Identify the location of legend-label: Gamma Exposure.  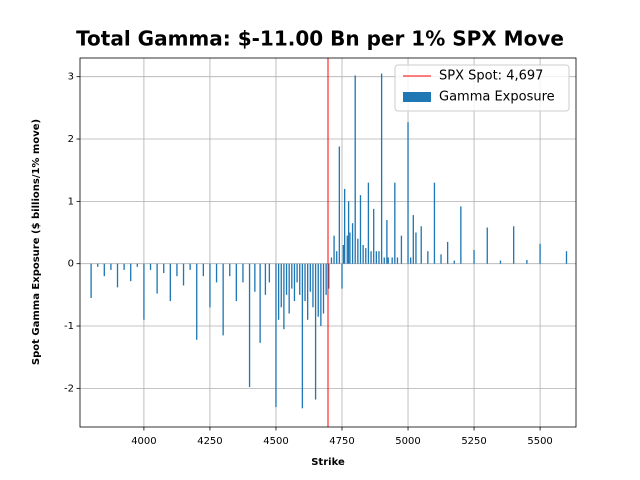
(497, 97).